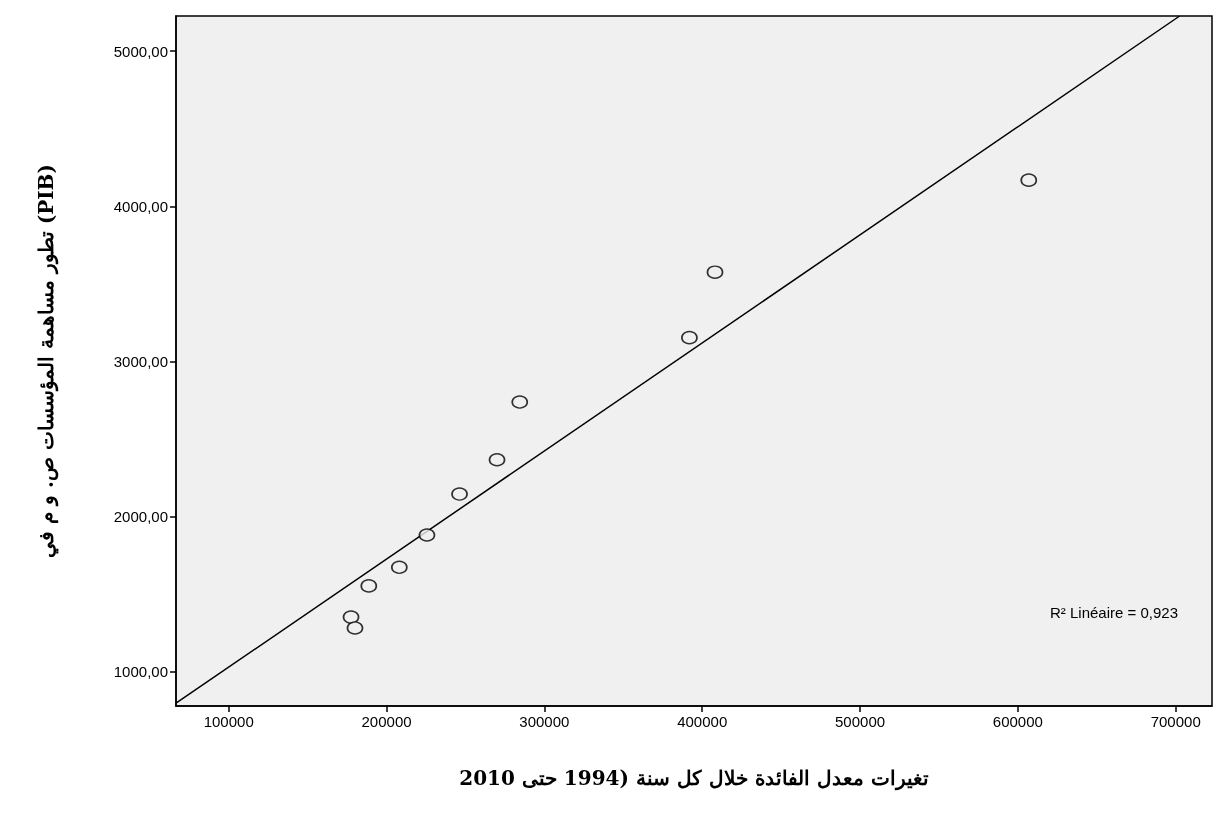 This screenshot has width=1228, height=813. I want to click on x-tick-label: 300000, so click(544, 721).